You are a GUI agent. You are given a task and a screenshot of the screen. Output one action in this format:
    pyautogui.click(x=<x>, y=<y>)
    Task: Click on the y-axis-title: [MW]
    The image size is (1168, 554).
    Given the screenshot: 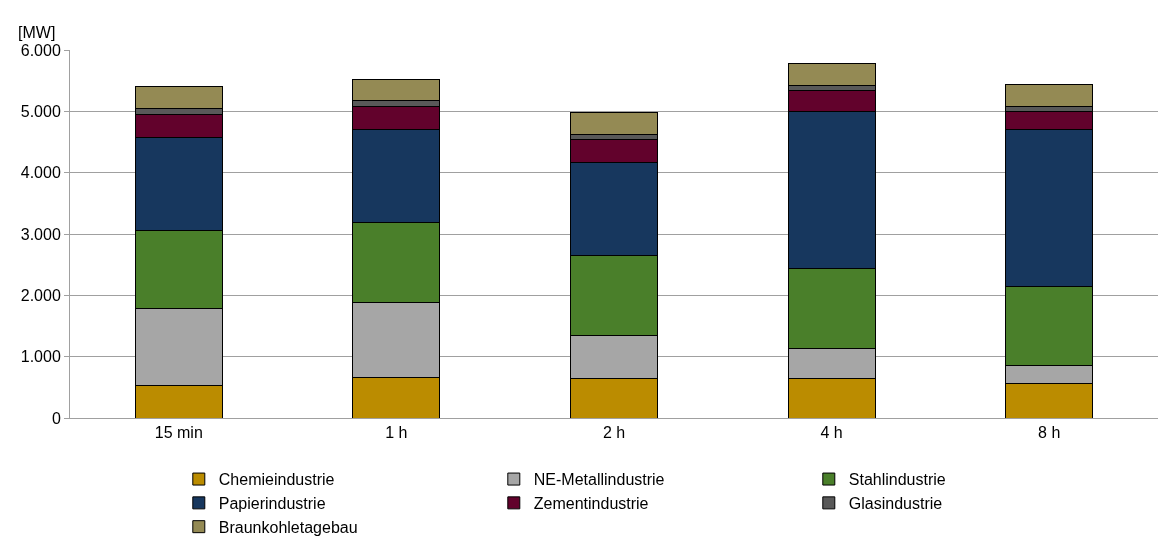 What is the action you would take?
    pyautogui.click(x=37, y=32)
    